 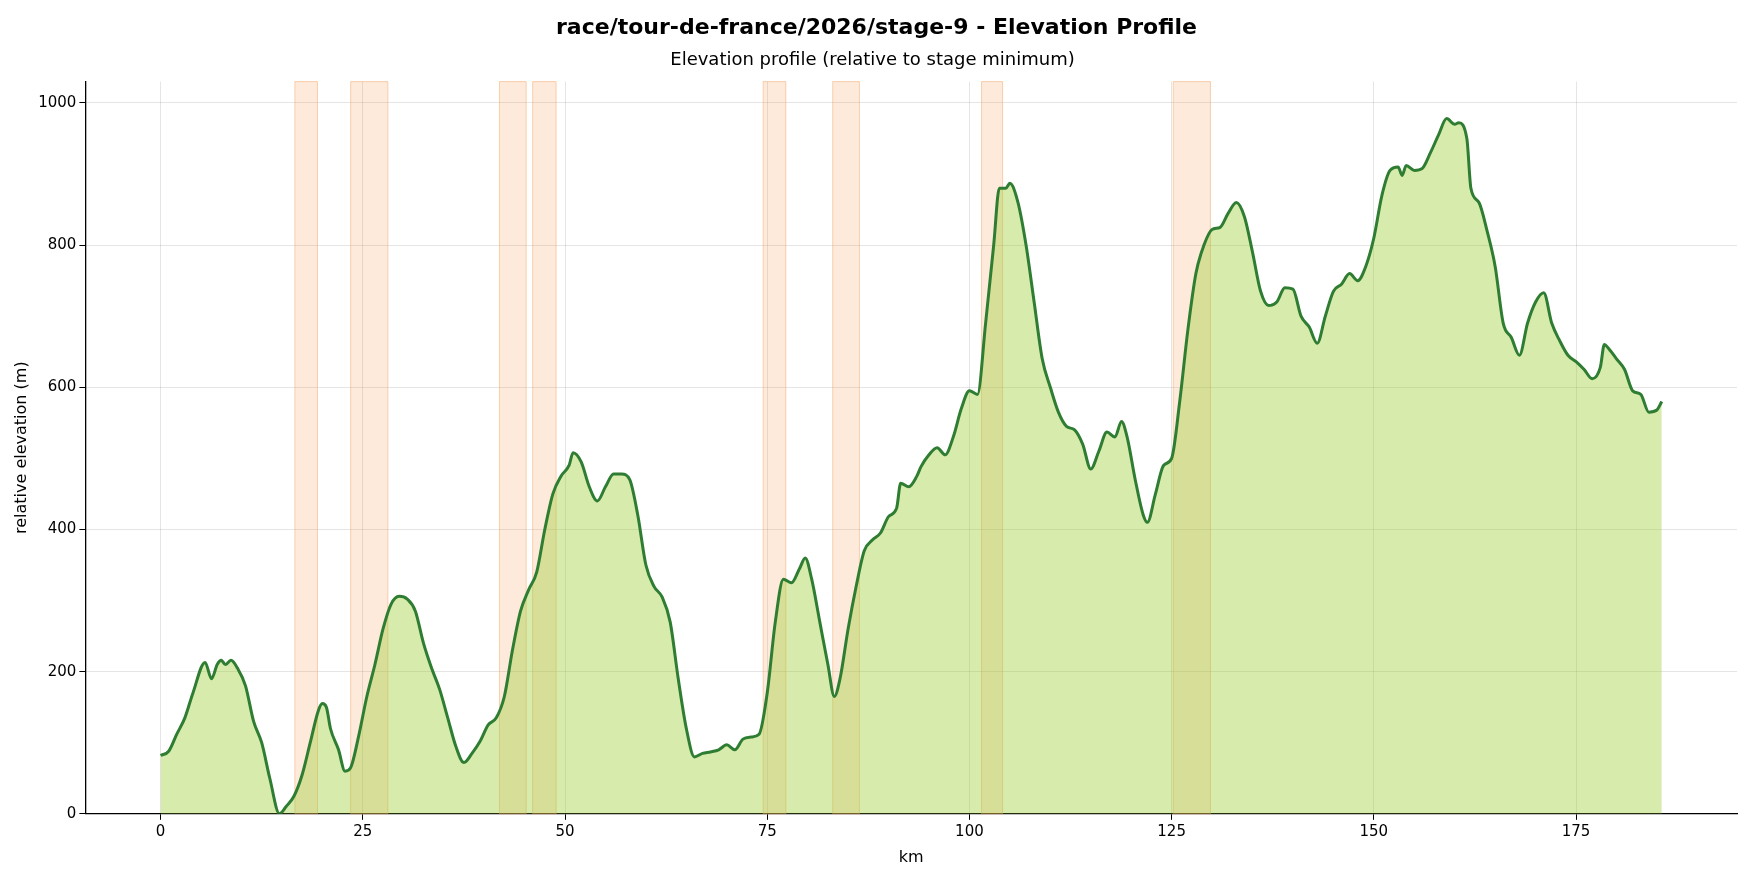 I want to click on y-axis-title: relative elevation (m), so click(x=20, y=448).